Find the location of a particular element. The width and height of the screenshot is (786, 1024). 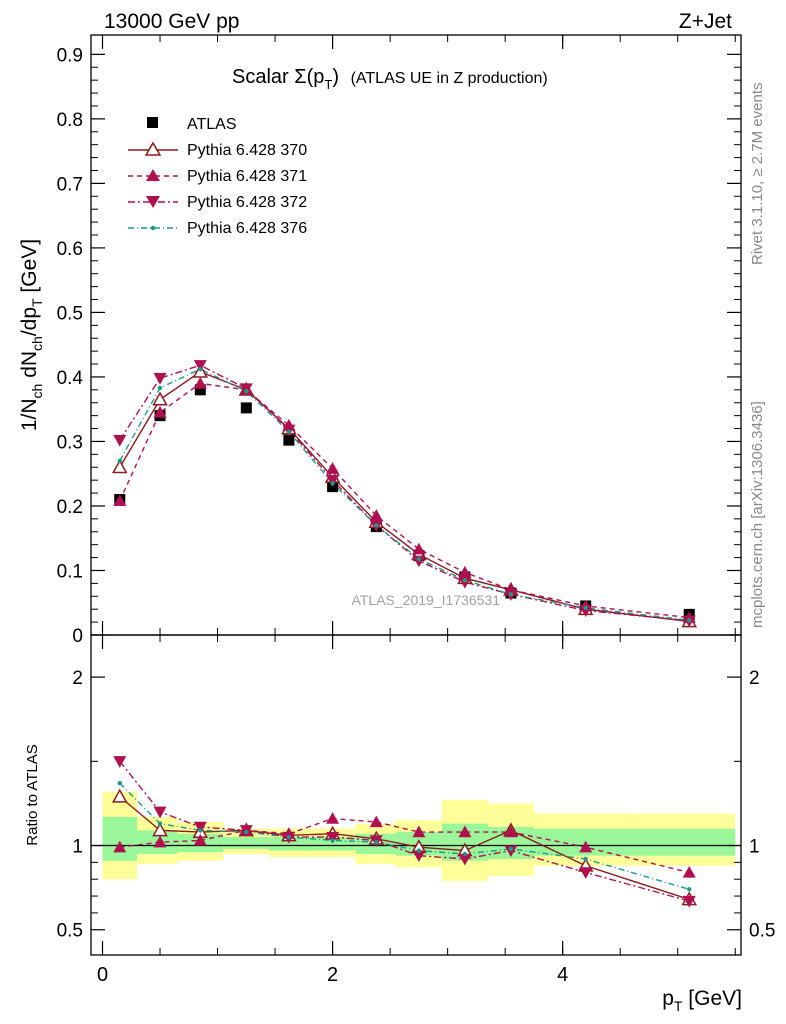

y-tick-label-ratio-right: 2 is located at coordinates (754, 678).